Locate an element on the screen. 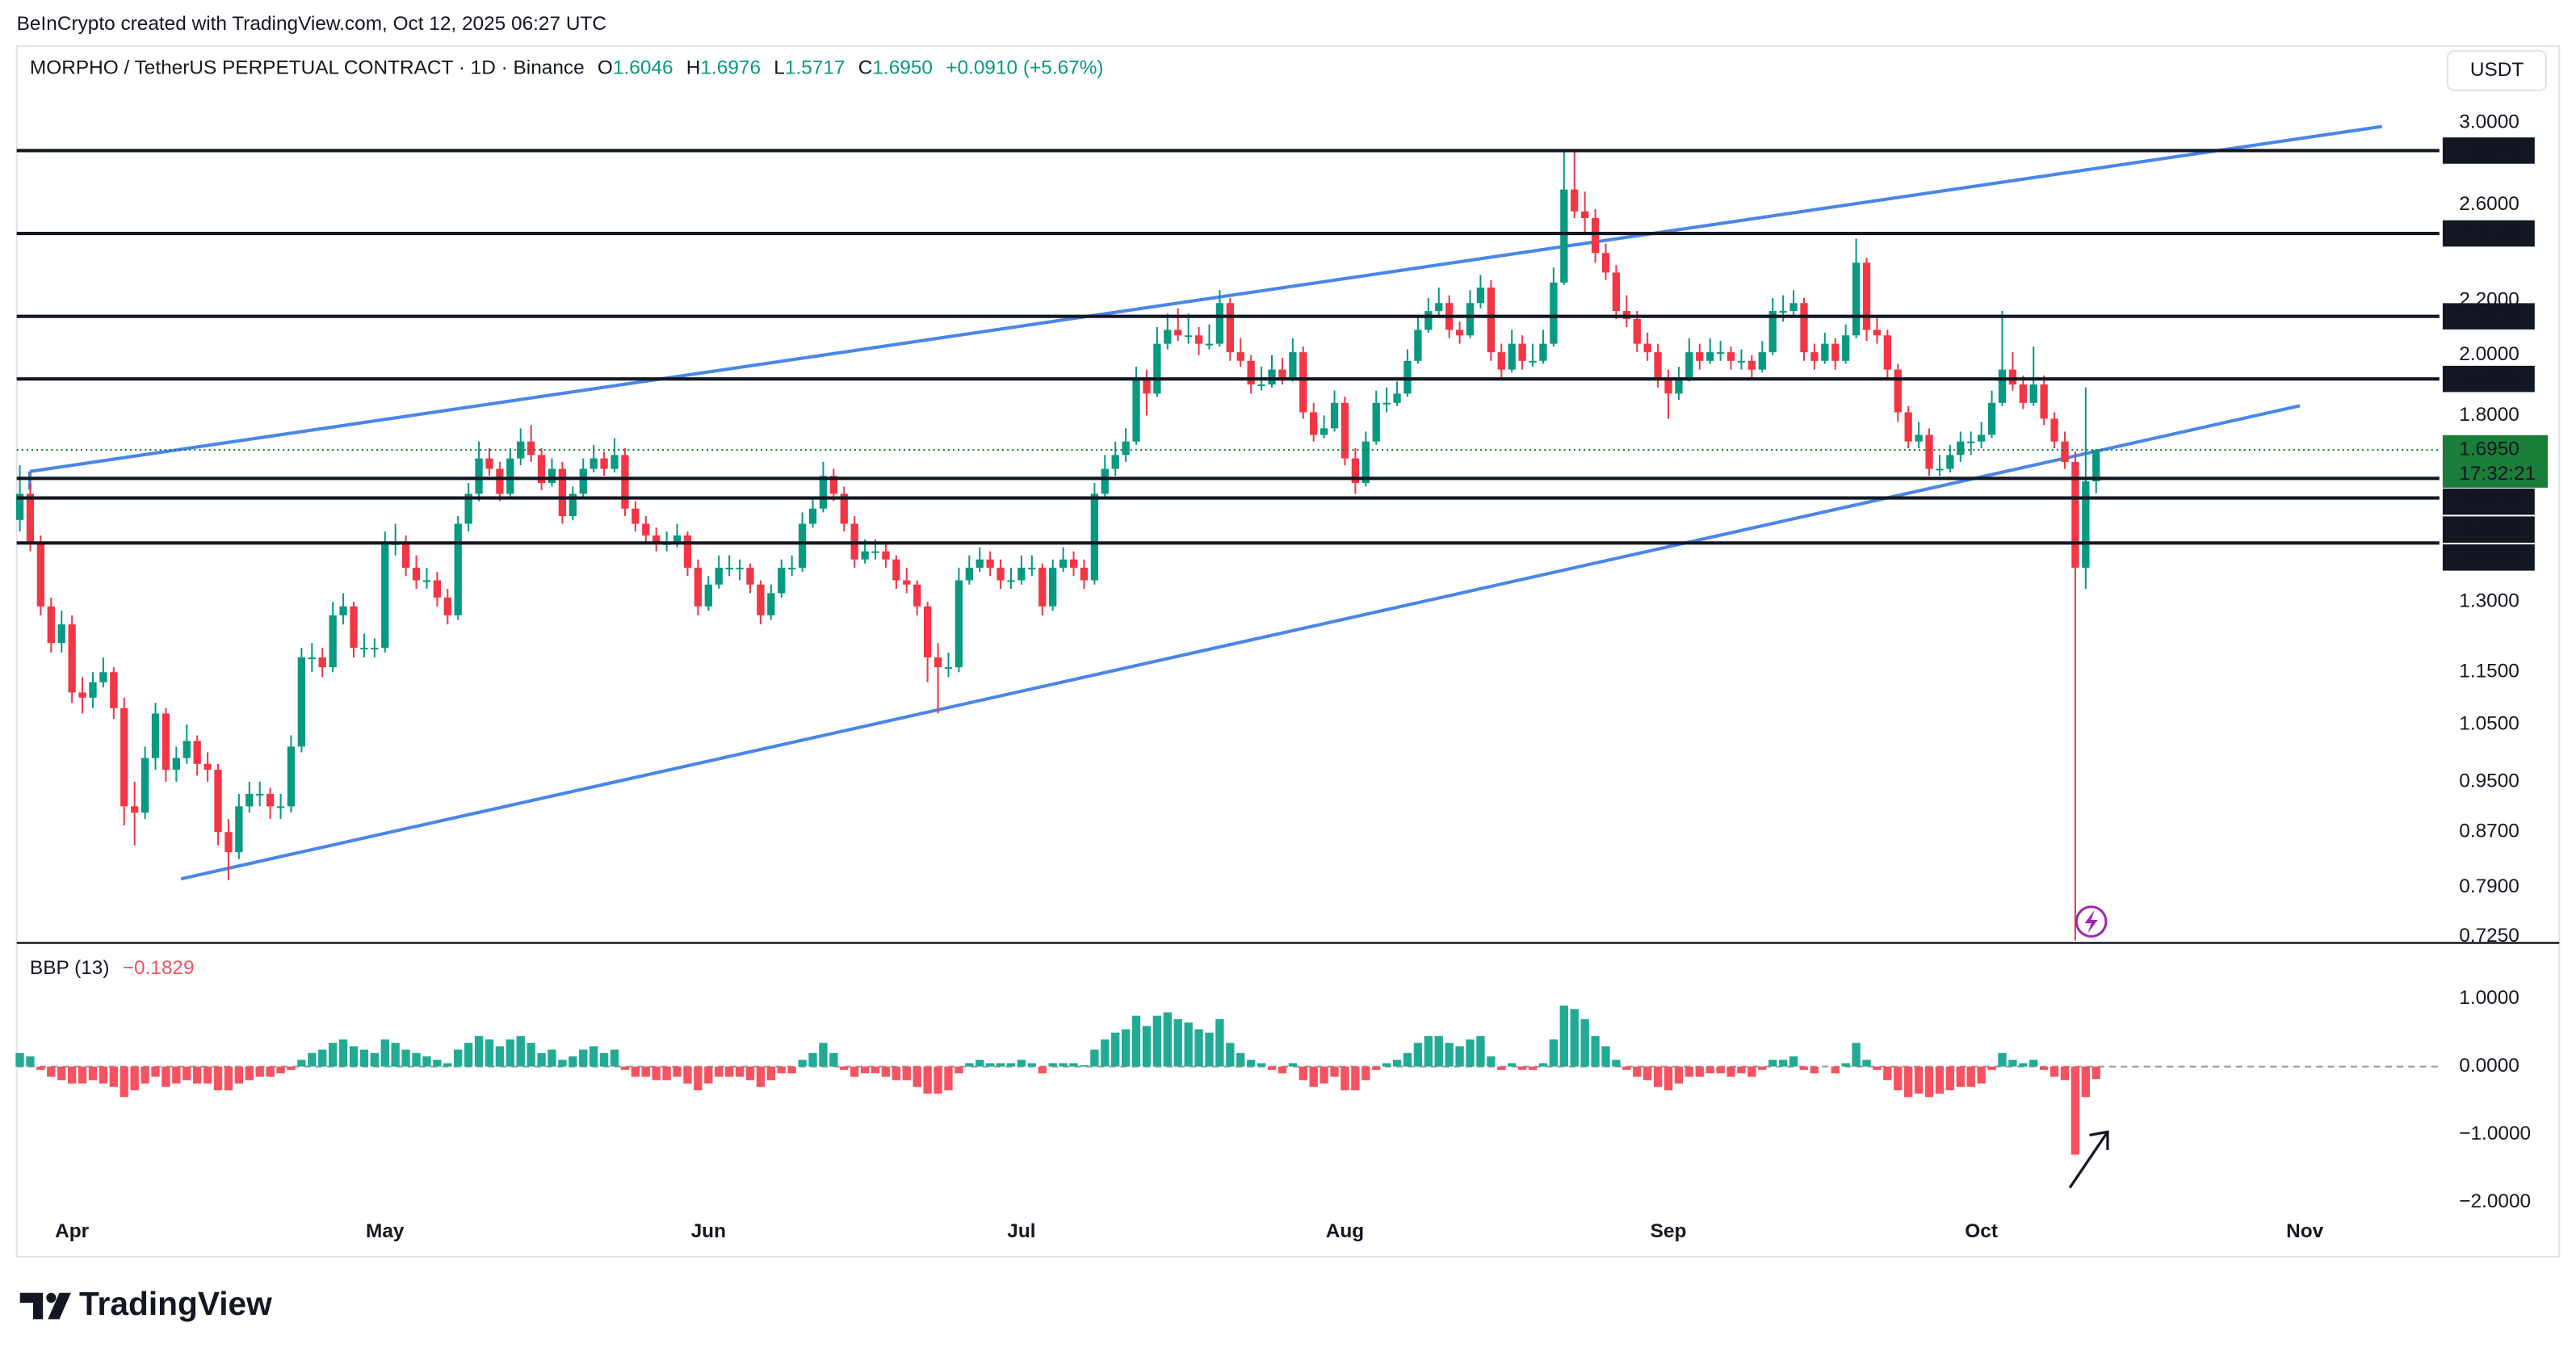  ohlc-key: H is located at coordinates (693, 68).